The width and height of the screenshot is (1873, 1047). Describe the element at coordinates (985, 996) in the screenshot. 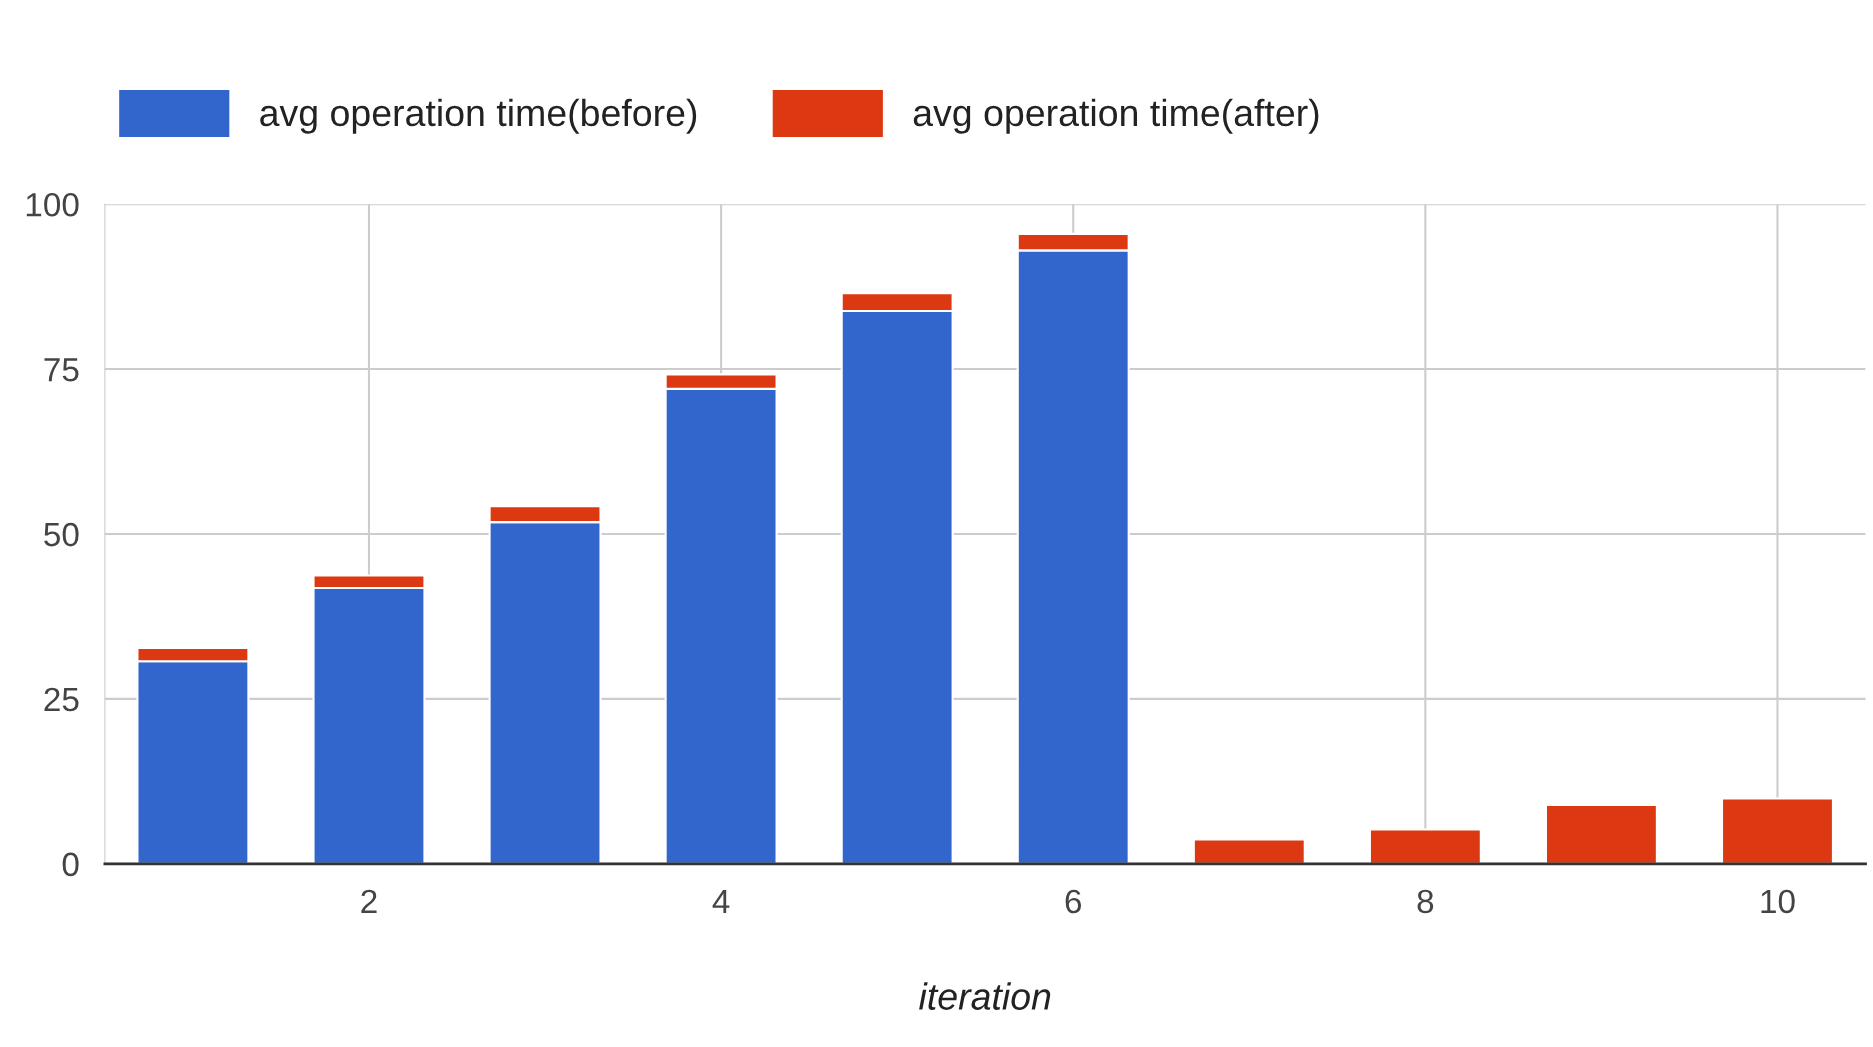

I see `x-axis-title: iteration` at that location.